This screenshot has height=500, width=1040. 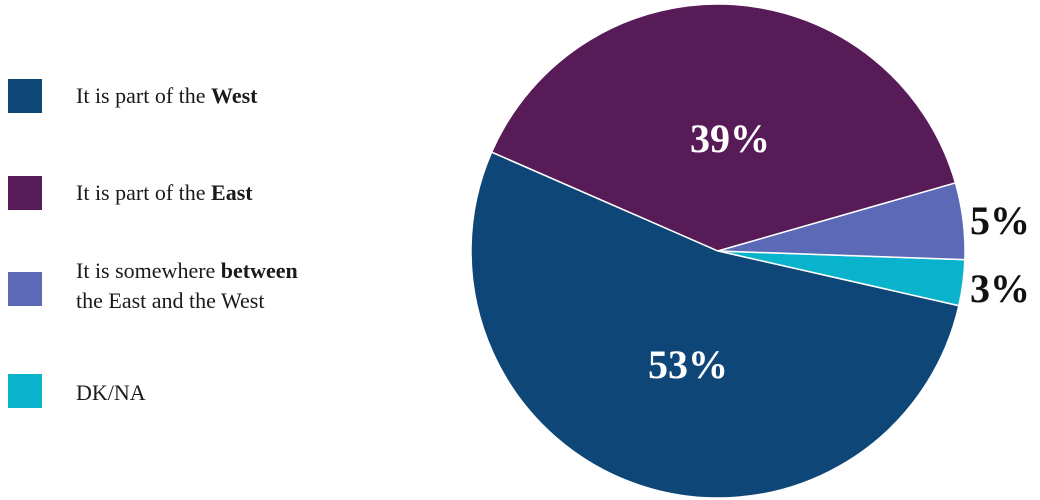 What do you see at coordinates (167, 95) in the screenshot?
I see `legend-label-west: It is part of the West` at bounding box center [167, 95].